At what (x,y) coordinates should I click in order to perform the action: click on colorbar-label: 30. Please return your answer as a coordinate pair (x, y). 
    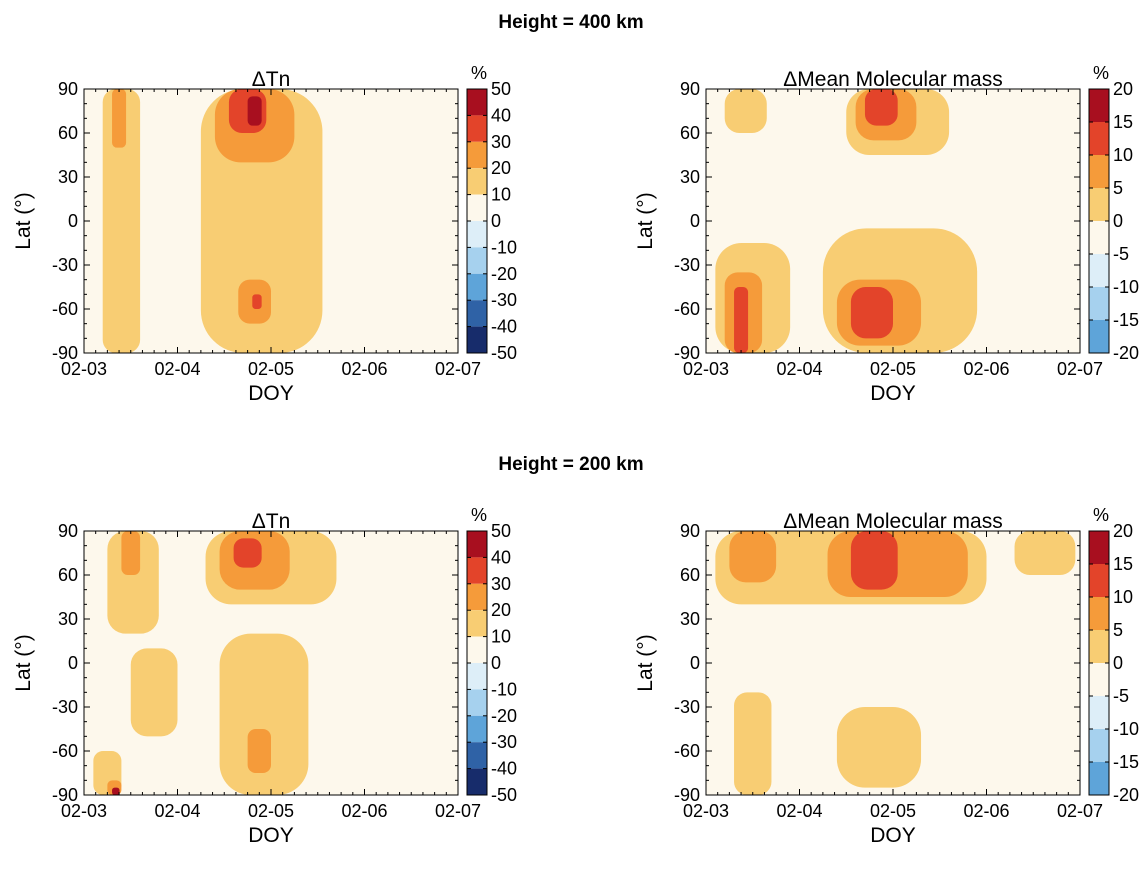
    Looking at the image, I should click on (501, 142).